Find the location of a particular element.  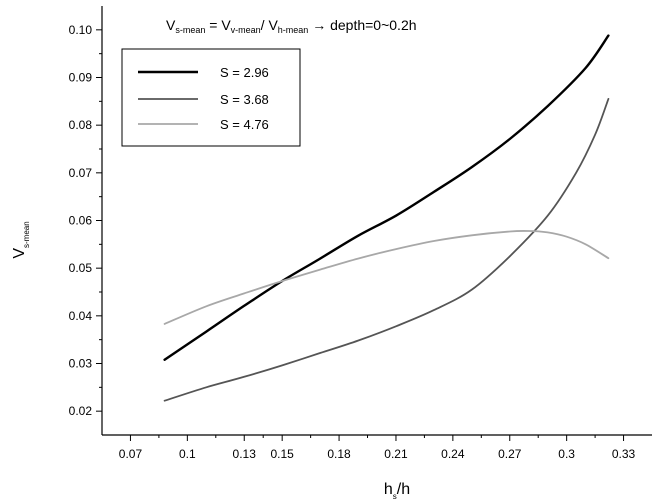

y-axis-ticks: 0.02 0.03 0.04 0.05 0.06 0.07 0.08 0.09 0.10 is located at coordinates (85, 220).